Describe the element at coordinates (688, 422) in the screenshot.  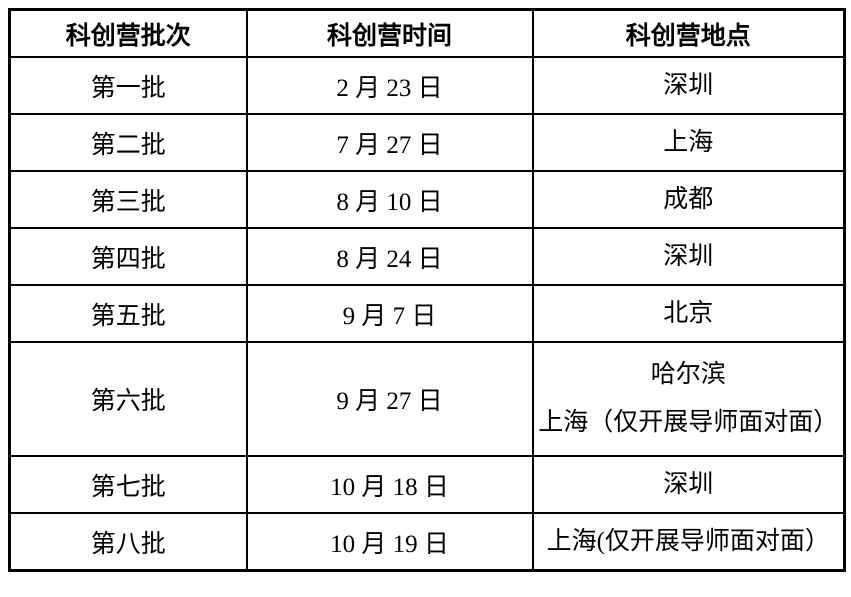
I see `location-line: 上海（仅开展导师面对面）` at that location.